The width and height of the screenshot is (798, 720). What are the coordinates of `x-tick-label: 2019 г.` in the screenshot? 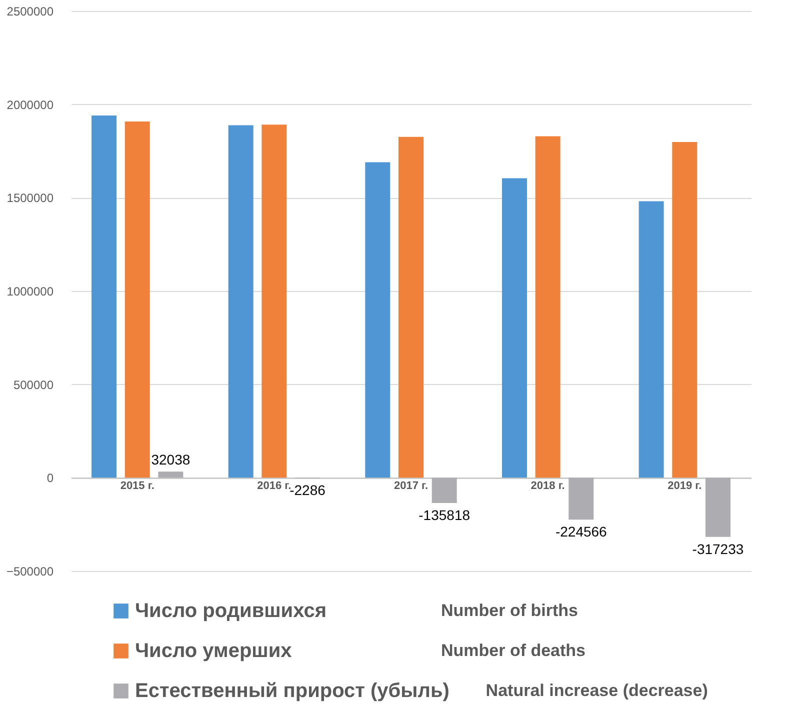 It's located at (685, 486).